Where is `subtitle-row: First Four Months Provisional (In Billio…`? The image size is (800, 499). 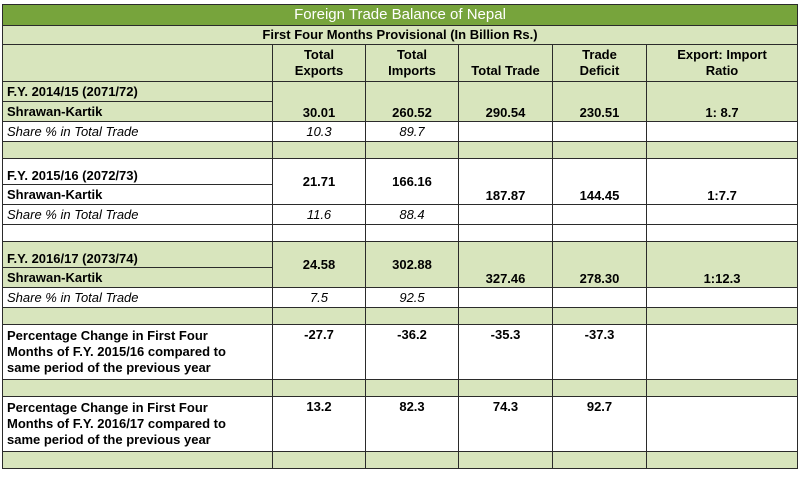 subtitle-row: First Four Months Provisional (In Billio… is located at coordinates (400, 35).